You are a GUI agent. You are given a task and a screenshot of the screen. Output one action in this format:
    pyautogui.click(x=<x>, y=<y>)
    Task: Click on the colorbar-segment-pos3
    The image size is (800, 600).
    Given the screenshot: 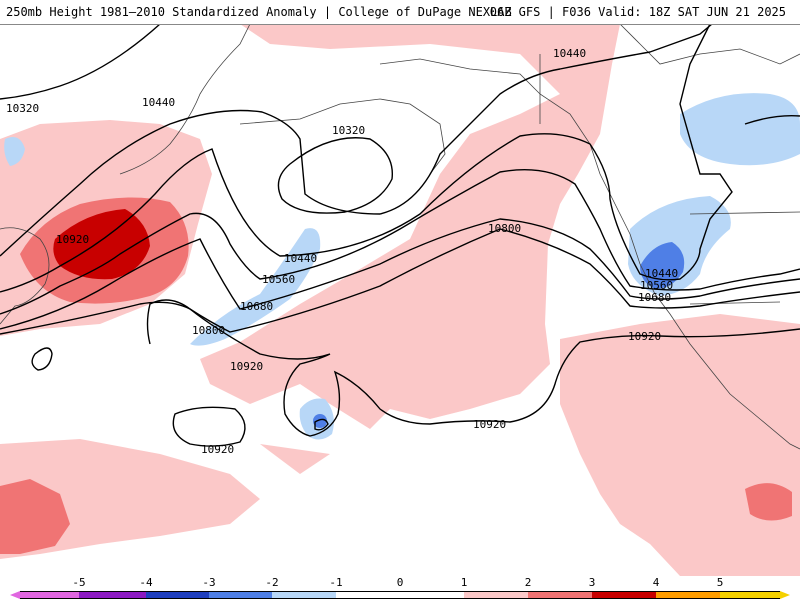 What is the action you would take?
    pyautogui.click(x=624, y=595)
    